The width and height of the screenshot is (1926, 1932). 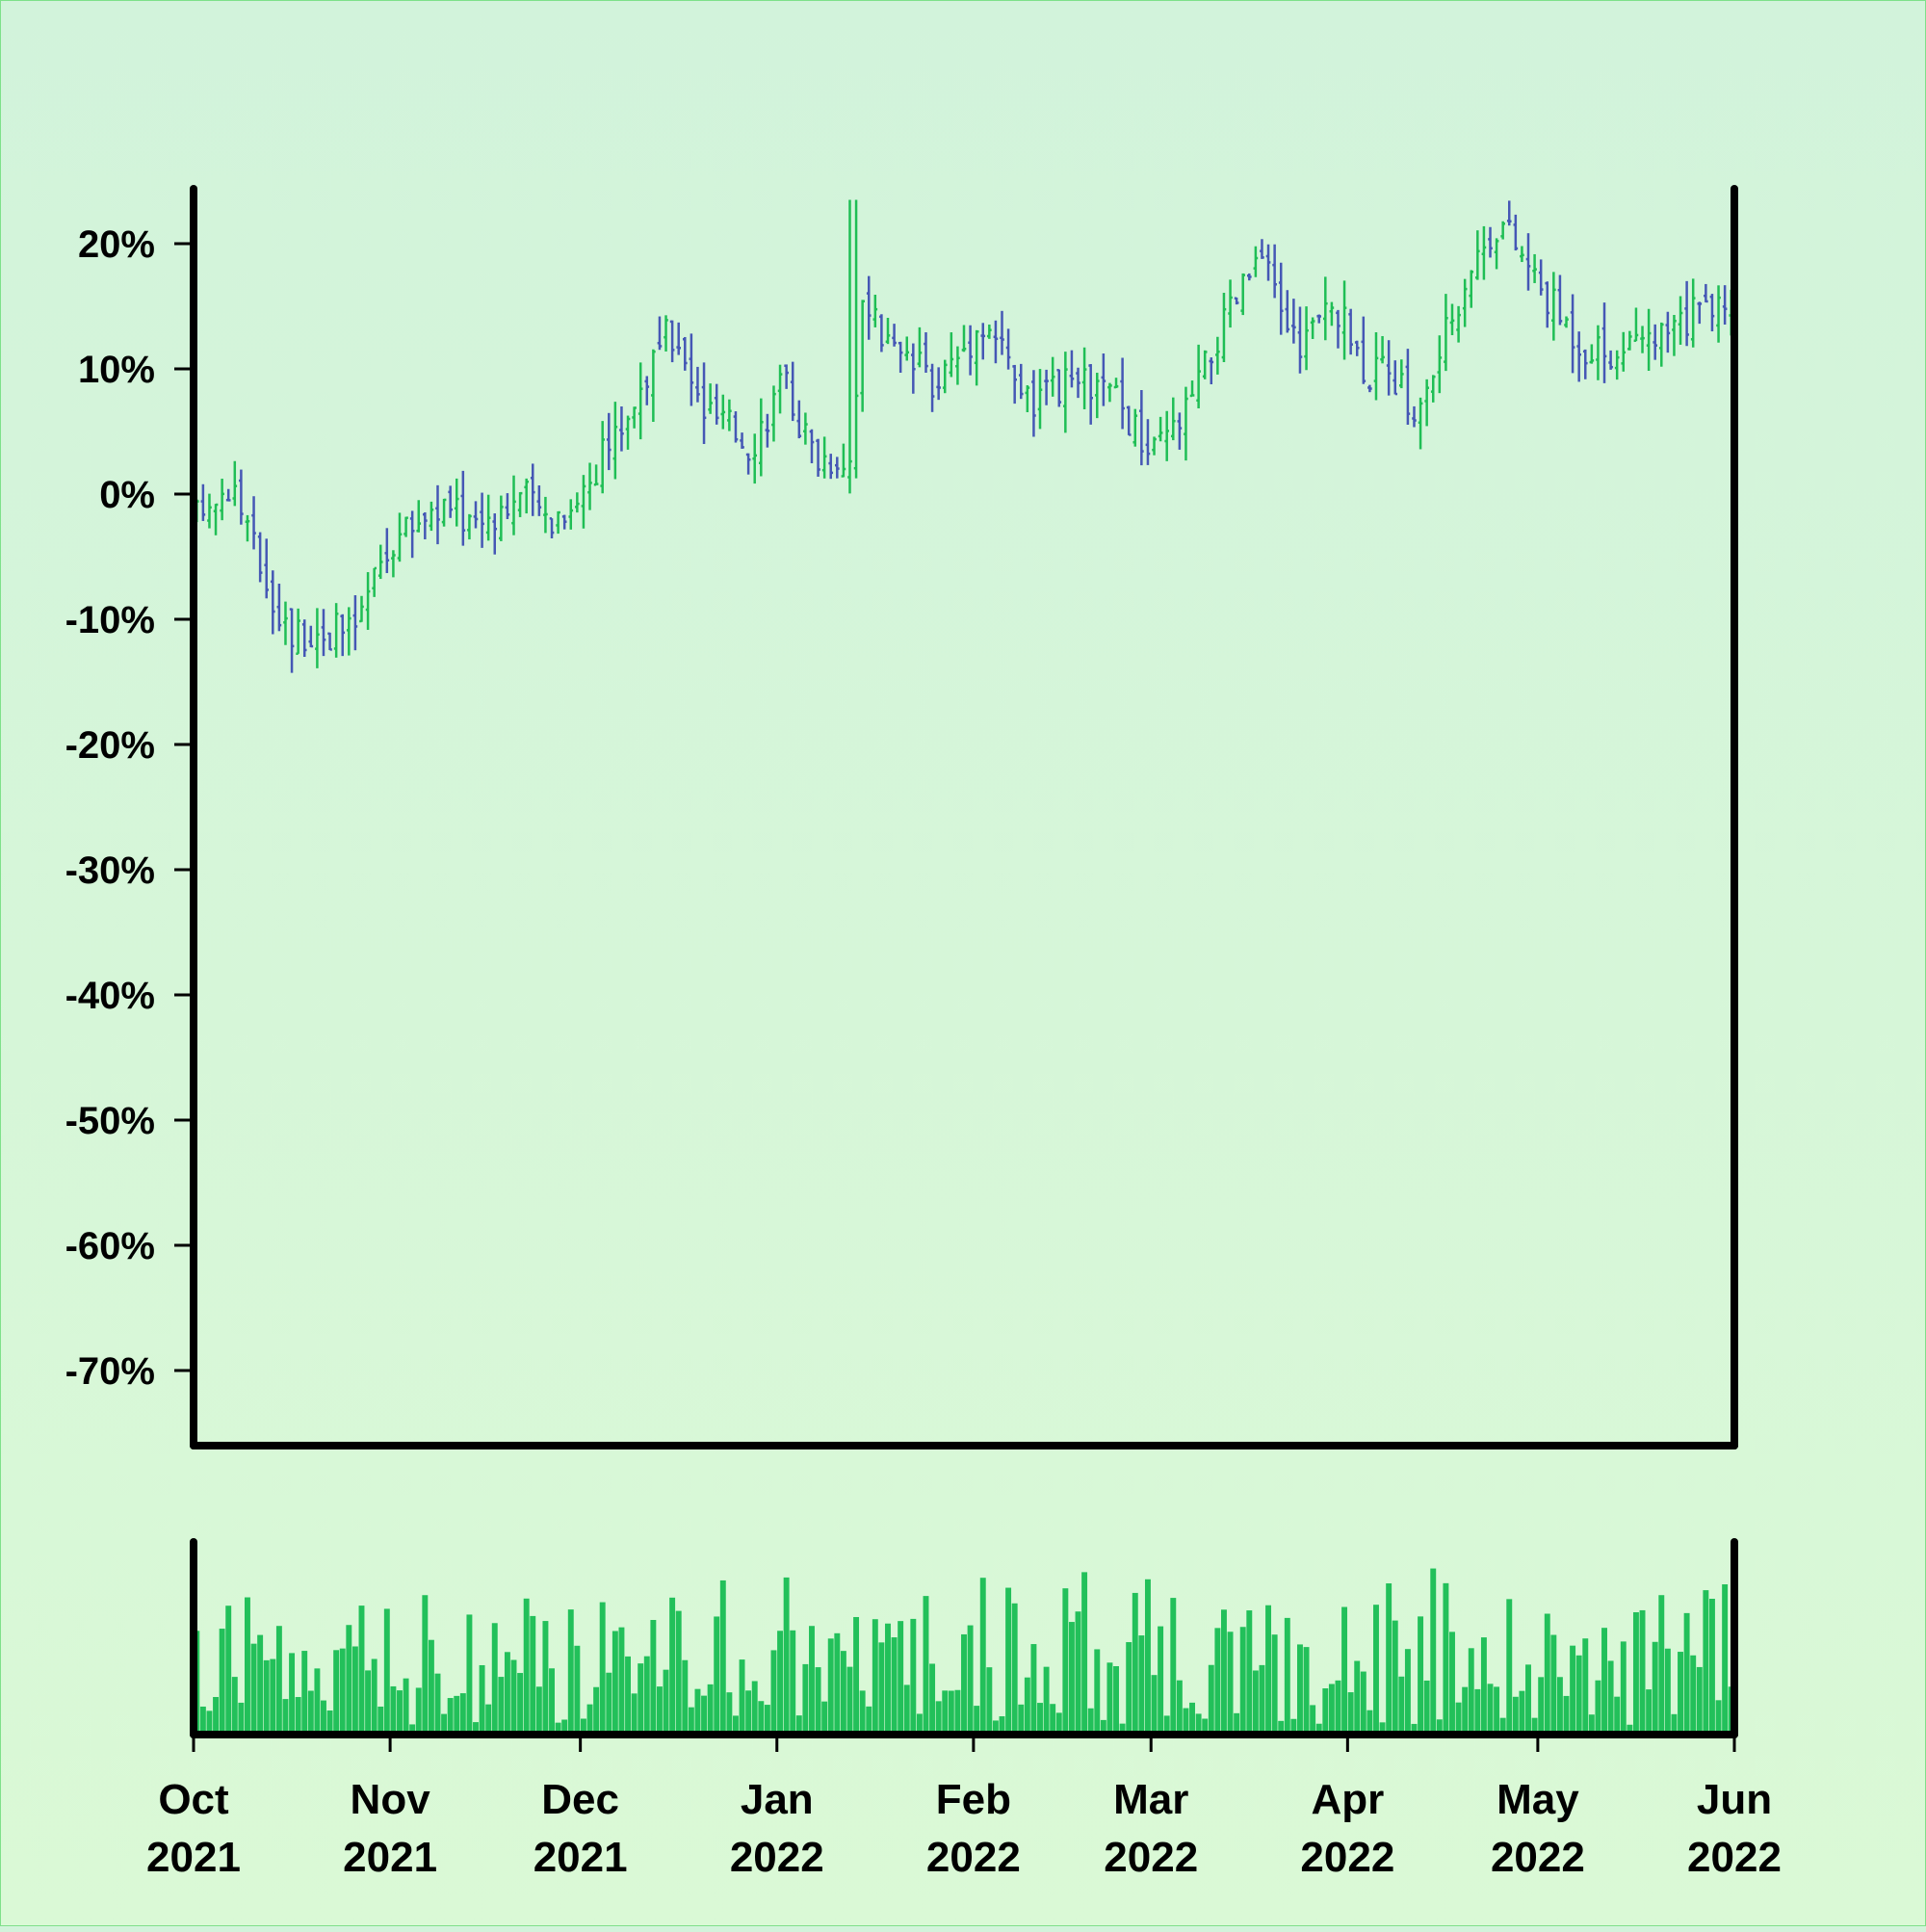 I want to click on y-axis-ticks: 20% 10% 0% -10% -20% -30% -40% -50% -60% -70%, so click(x=129, y=808).